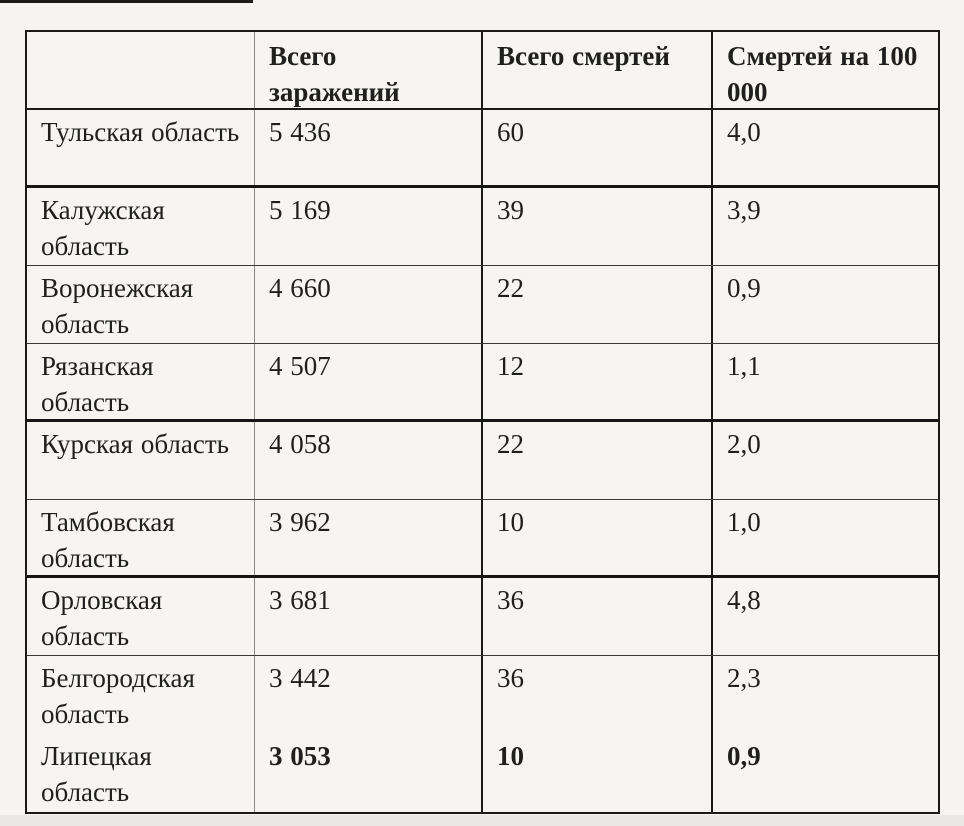 The image size is (964, 826). Describe the element at coordinates (141, 773) in the screenshot. I see `region-cell: Липецкая область` at that location.